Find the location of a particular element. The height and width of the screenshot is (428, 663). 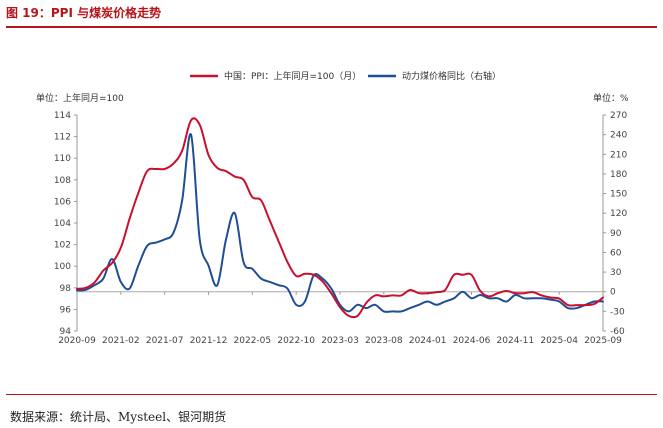

left-tick-label: 110 is located at coordinates (62, 159).